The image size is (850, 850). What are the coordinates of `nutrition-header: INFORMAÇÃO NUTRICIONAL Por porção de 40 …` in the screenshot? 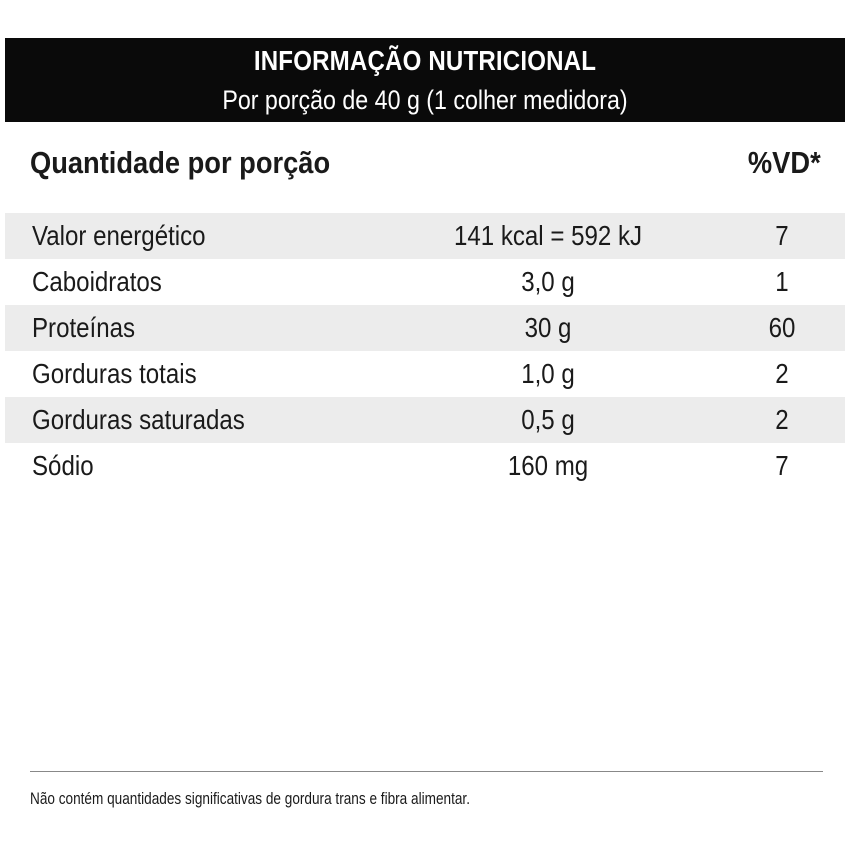 It's located at (425, 80).